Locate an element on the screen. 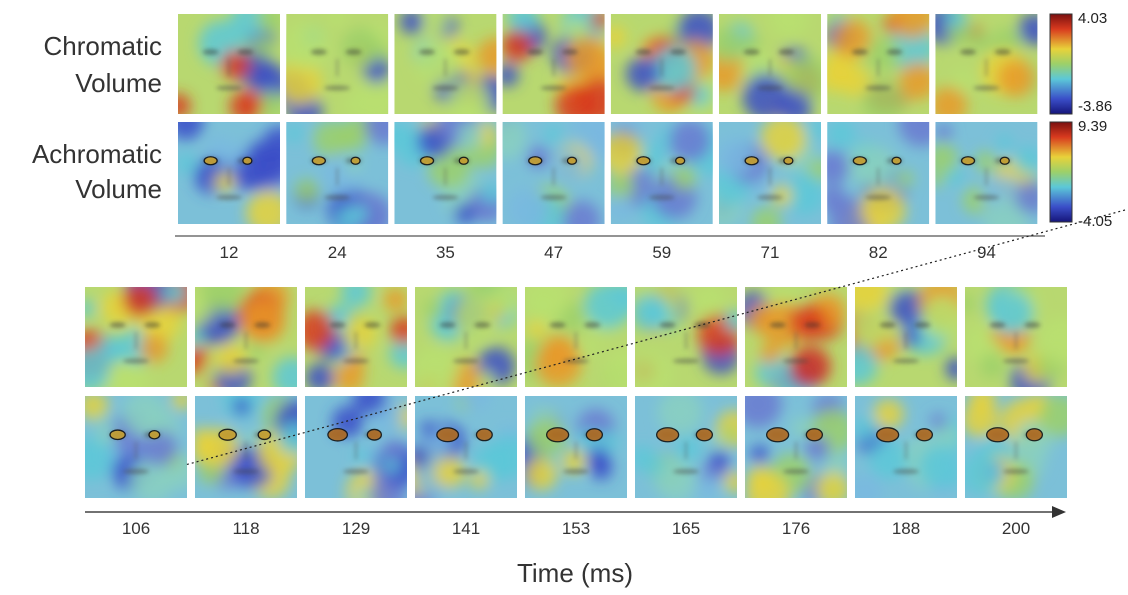  time-label: 165 is located at coordinates (686, 528).